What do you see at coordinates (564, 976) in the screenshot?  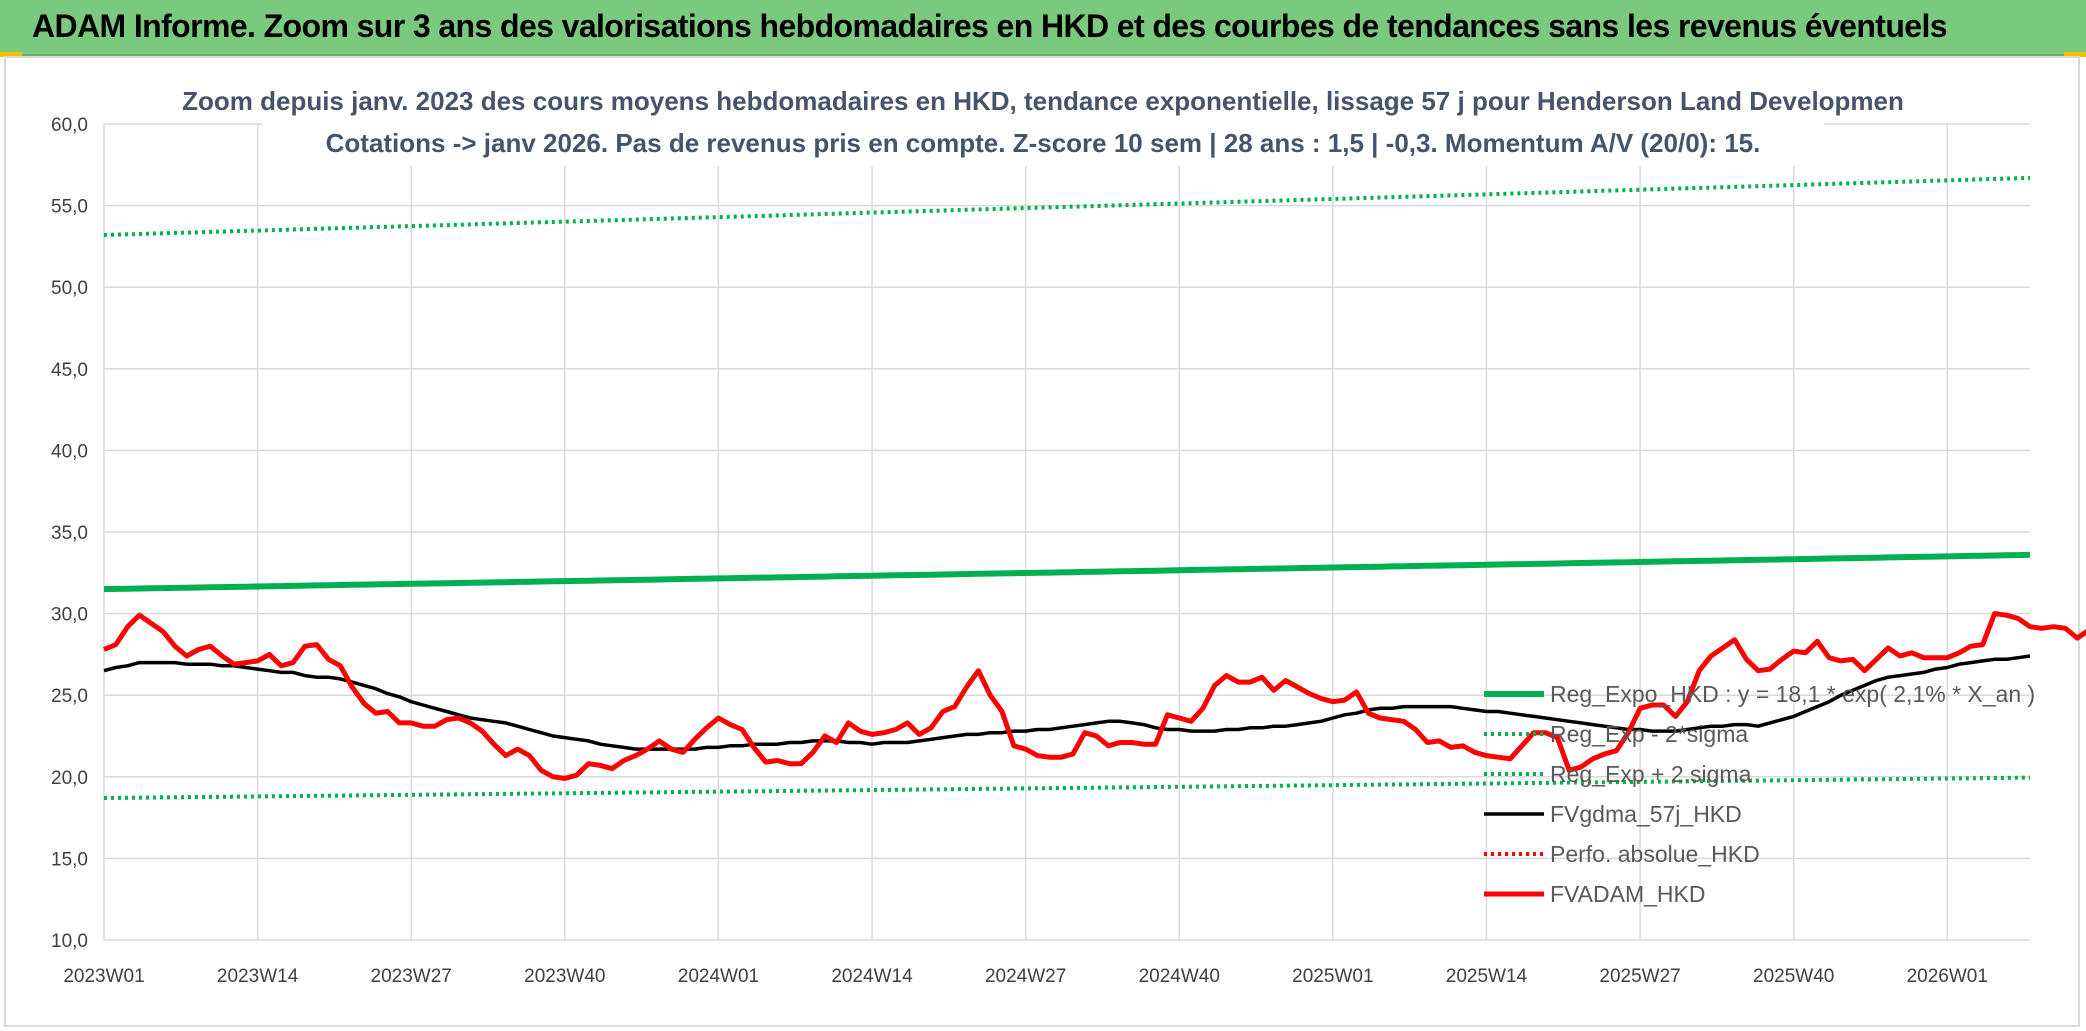 I see `x-tick-label: 2023W40` at bounding box center [564, 976].